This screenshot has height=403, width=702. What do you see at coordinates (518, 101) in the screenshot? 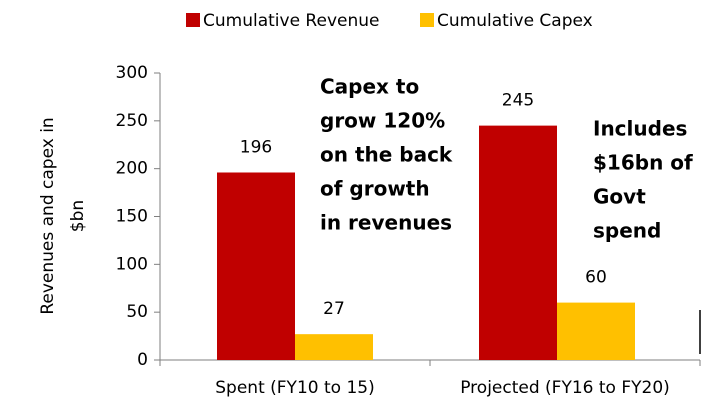
I see `value-label: 245` at bounding box center [518, 101].